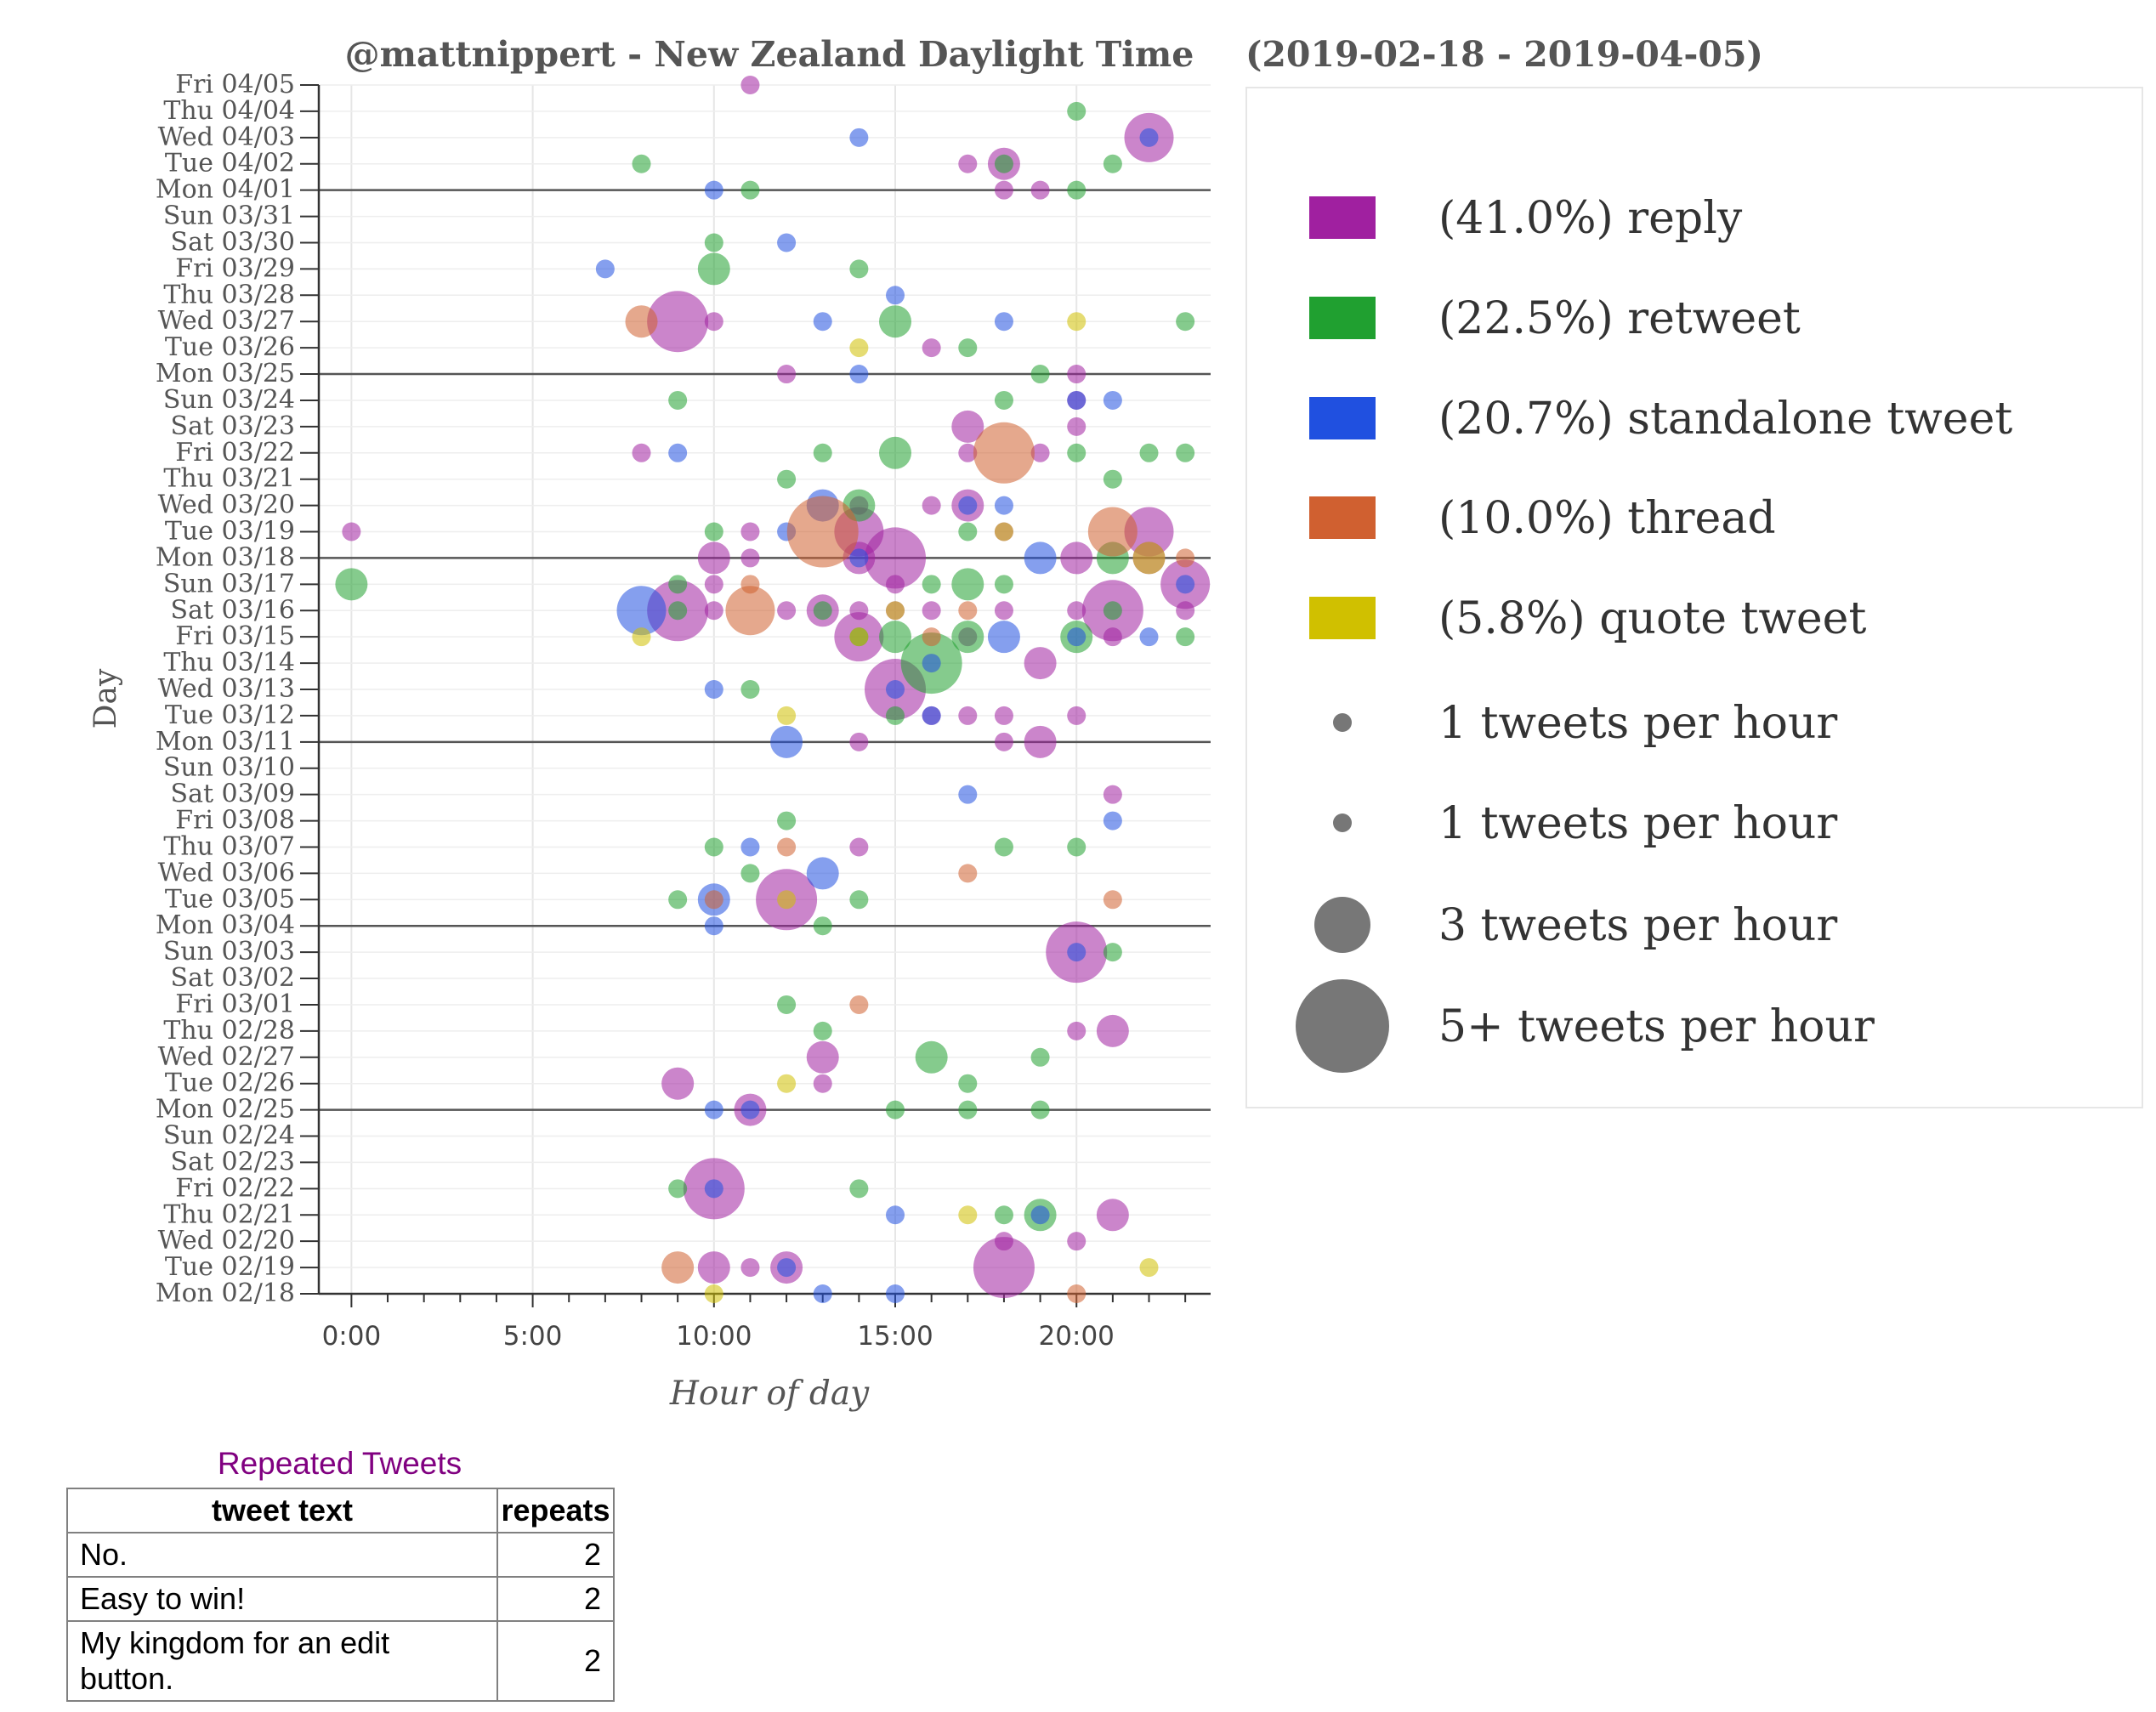  What do you see at coordinates (555, 1555) in the screenshot?
I see `repeats-cell: 2` at bounding box center [555, 1555].